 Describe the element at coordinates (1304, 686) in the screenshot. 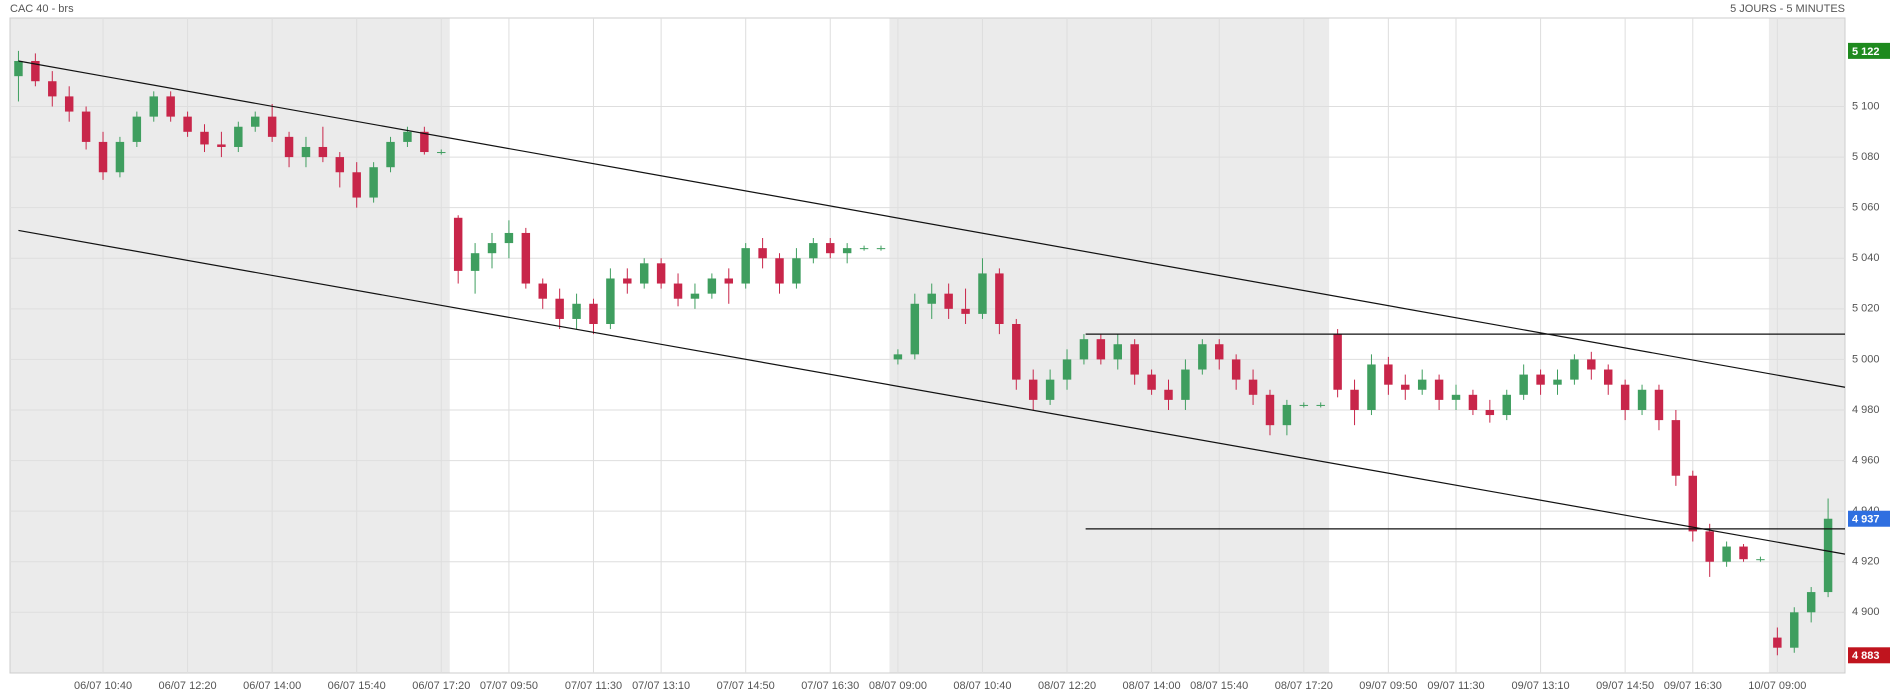

I see `x-tick-label: 08/07 17:20` at that location.